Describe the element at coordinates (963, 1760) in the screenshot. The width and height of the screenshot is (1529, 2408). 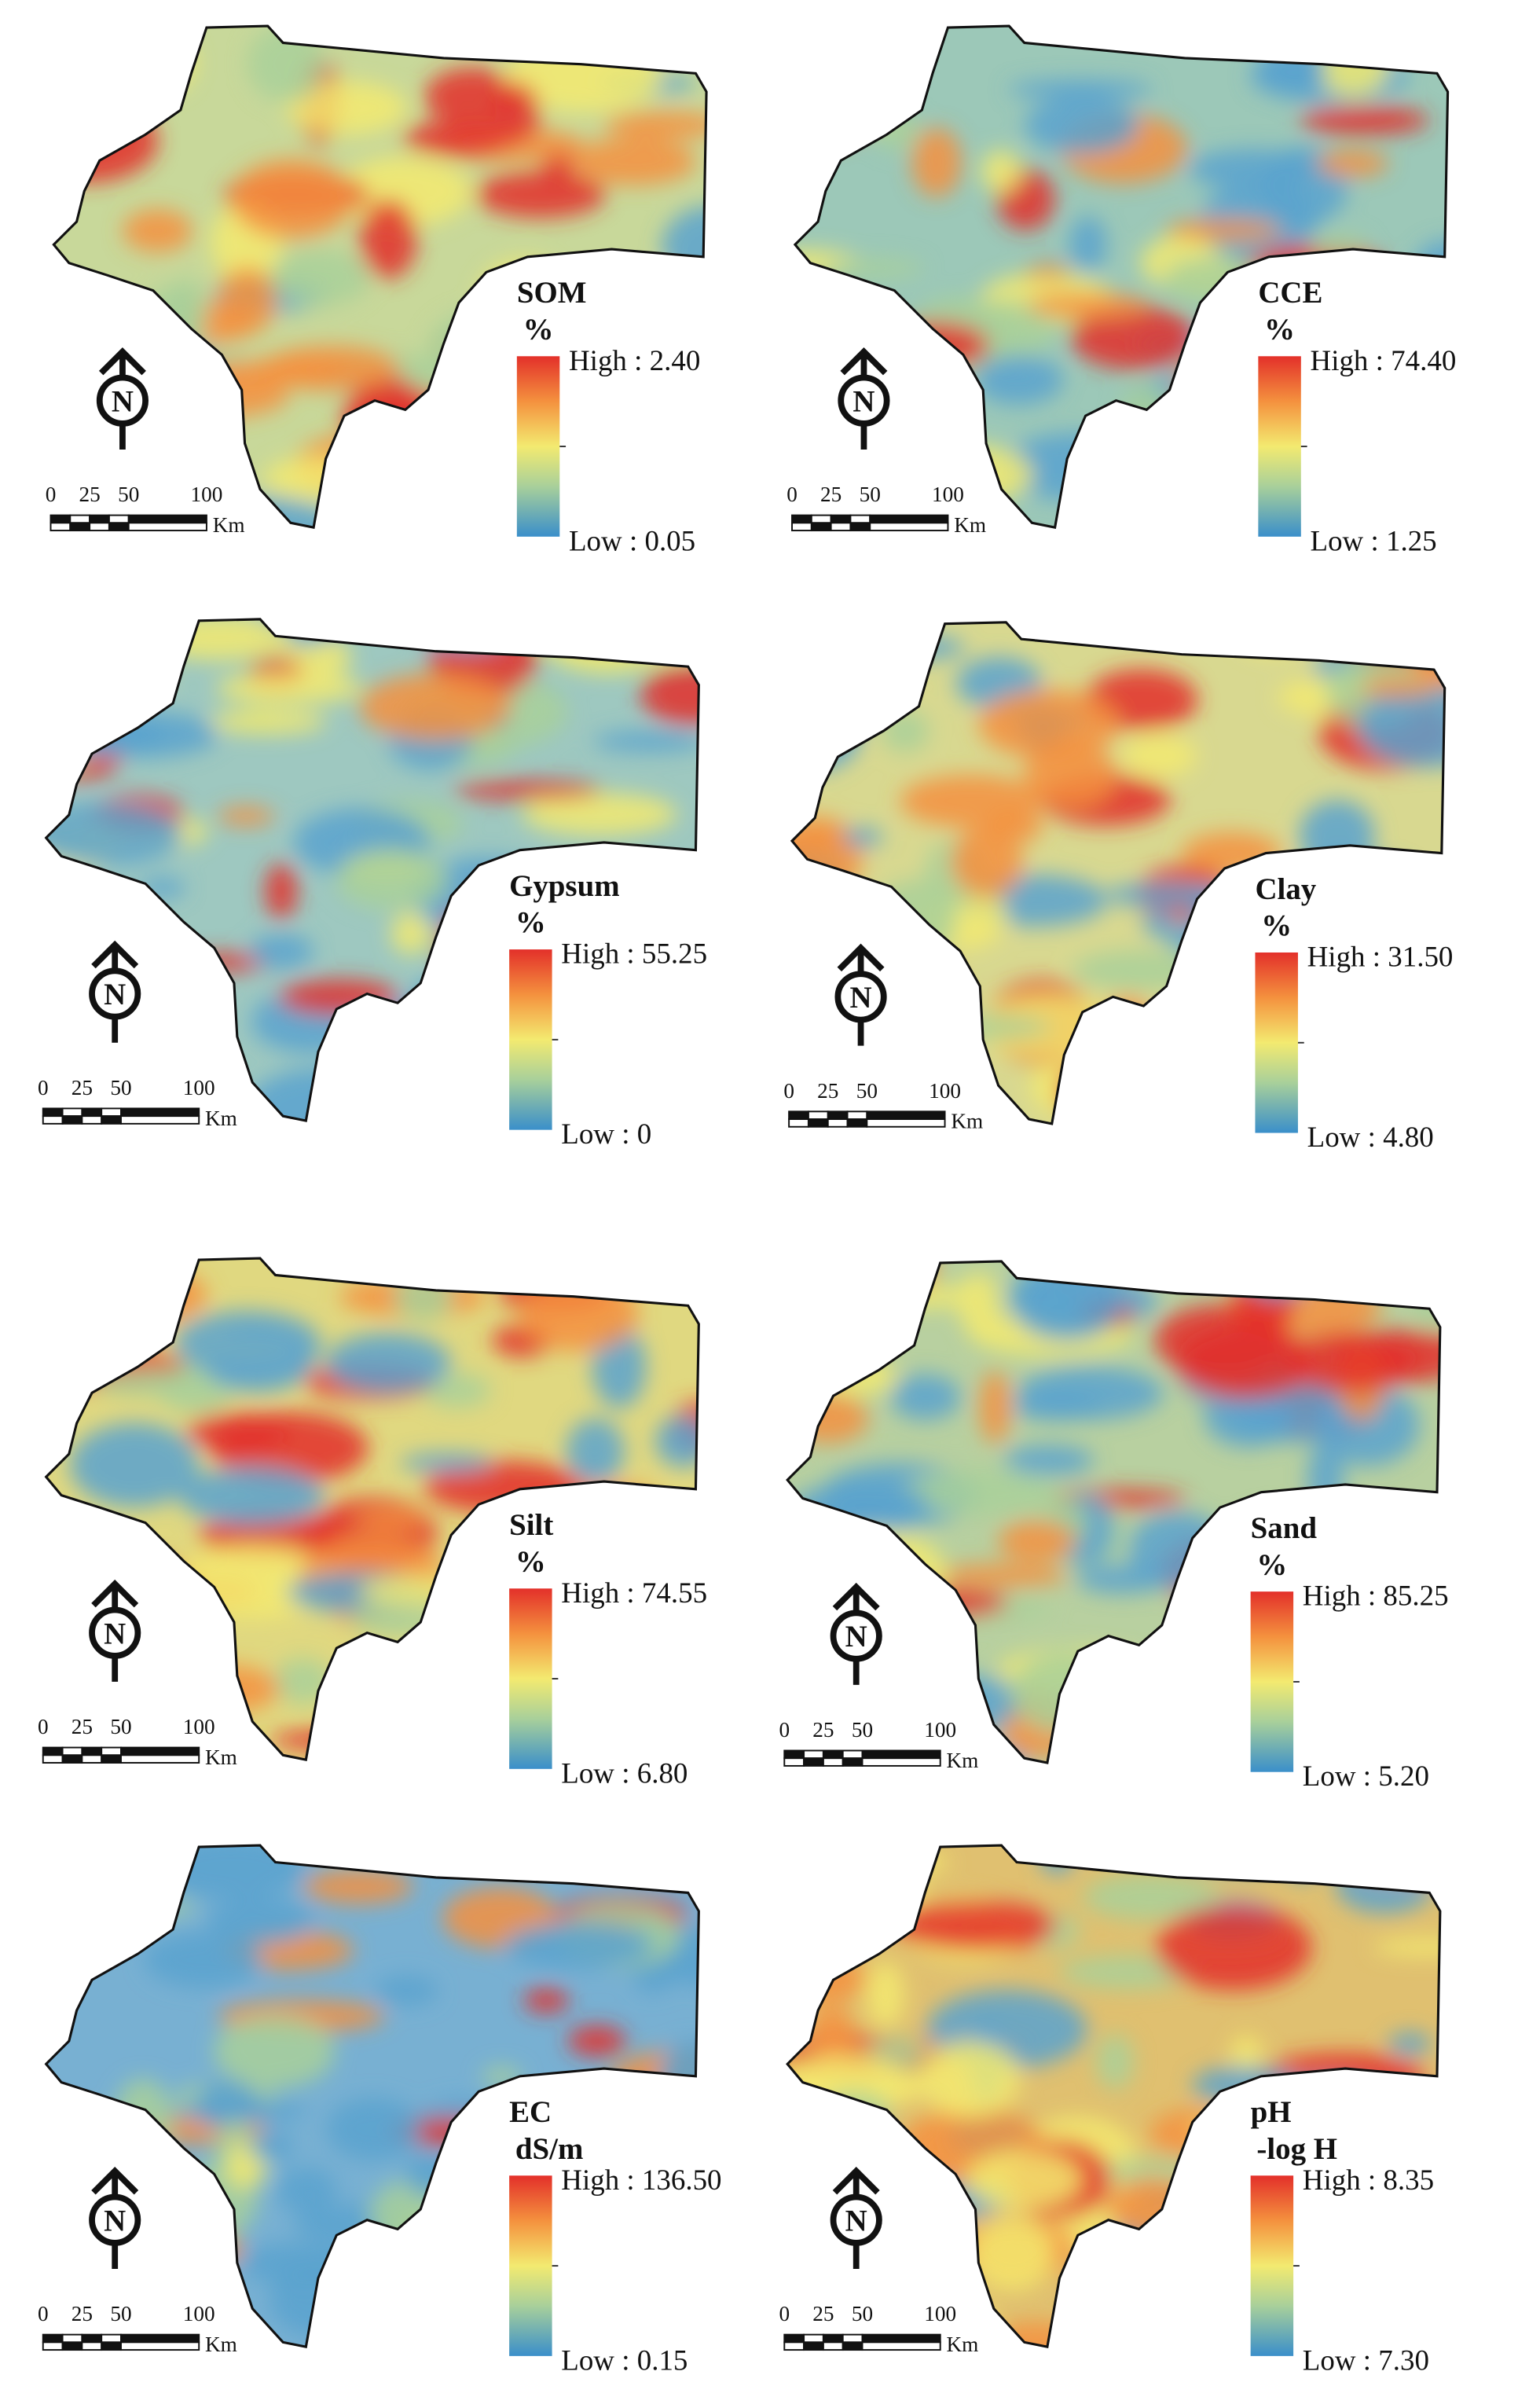
I see `scale-unit: Km` at that location.